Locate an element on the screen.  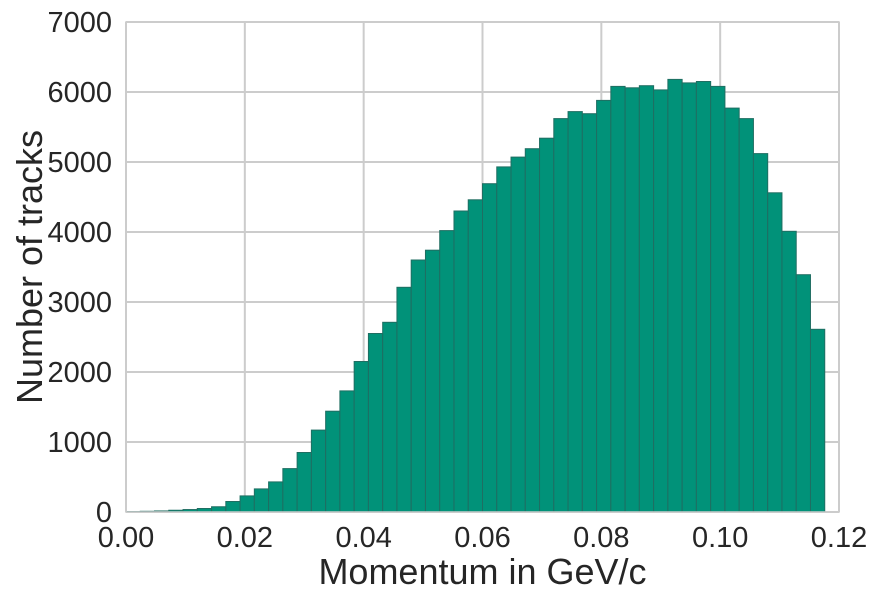
x-tick-label: 0.12 is located at coordinates (839, 538).